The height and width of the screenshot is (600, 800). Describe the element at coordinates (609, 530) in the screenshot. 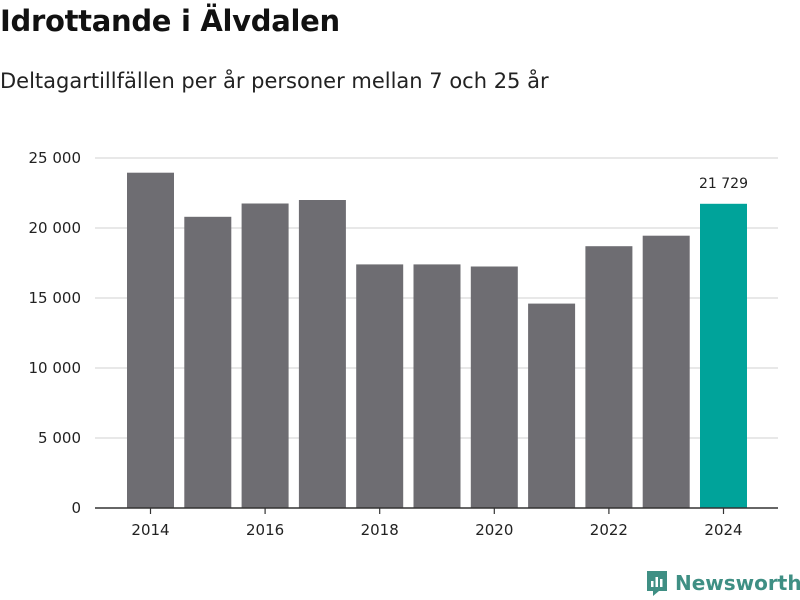

I see `x-tick-label: 2022` at that location.